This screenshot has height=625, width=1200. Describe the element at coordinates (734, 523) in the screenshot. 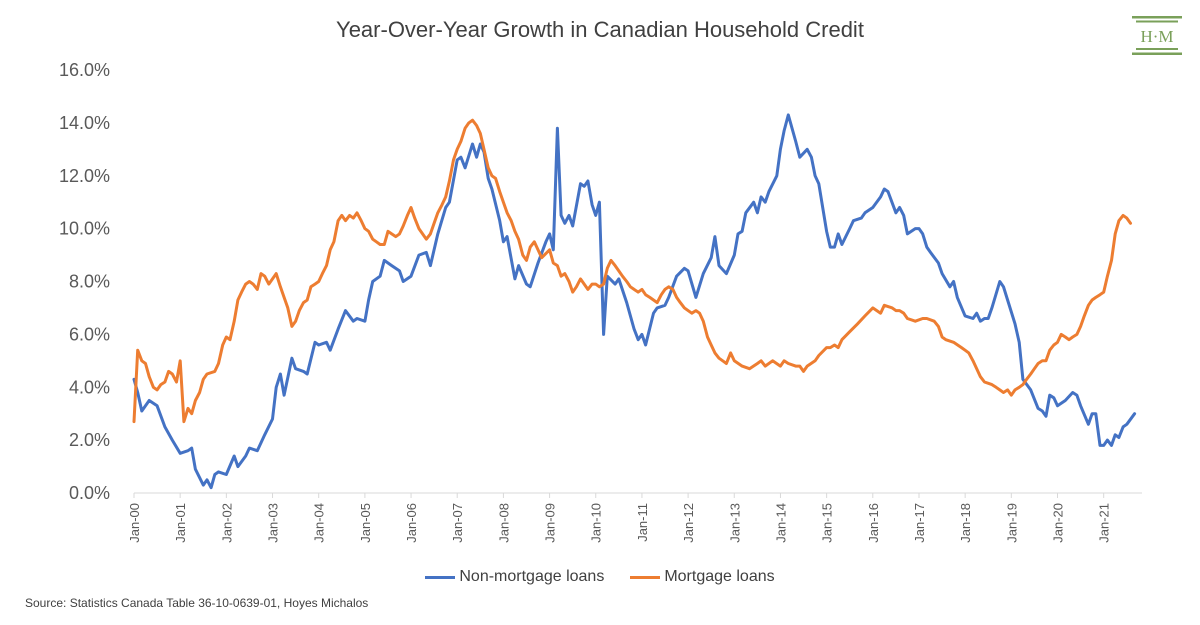

I see `x-tick-label: Jan-13` at that location.